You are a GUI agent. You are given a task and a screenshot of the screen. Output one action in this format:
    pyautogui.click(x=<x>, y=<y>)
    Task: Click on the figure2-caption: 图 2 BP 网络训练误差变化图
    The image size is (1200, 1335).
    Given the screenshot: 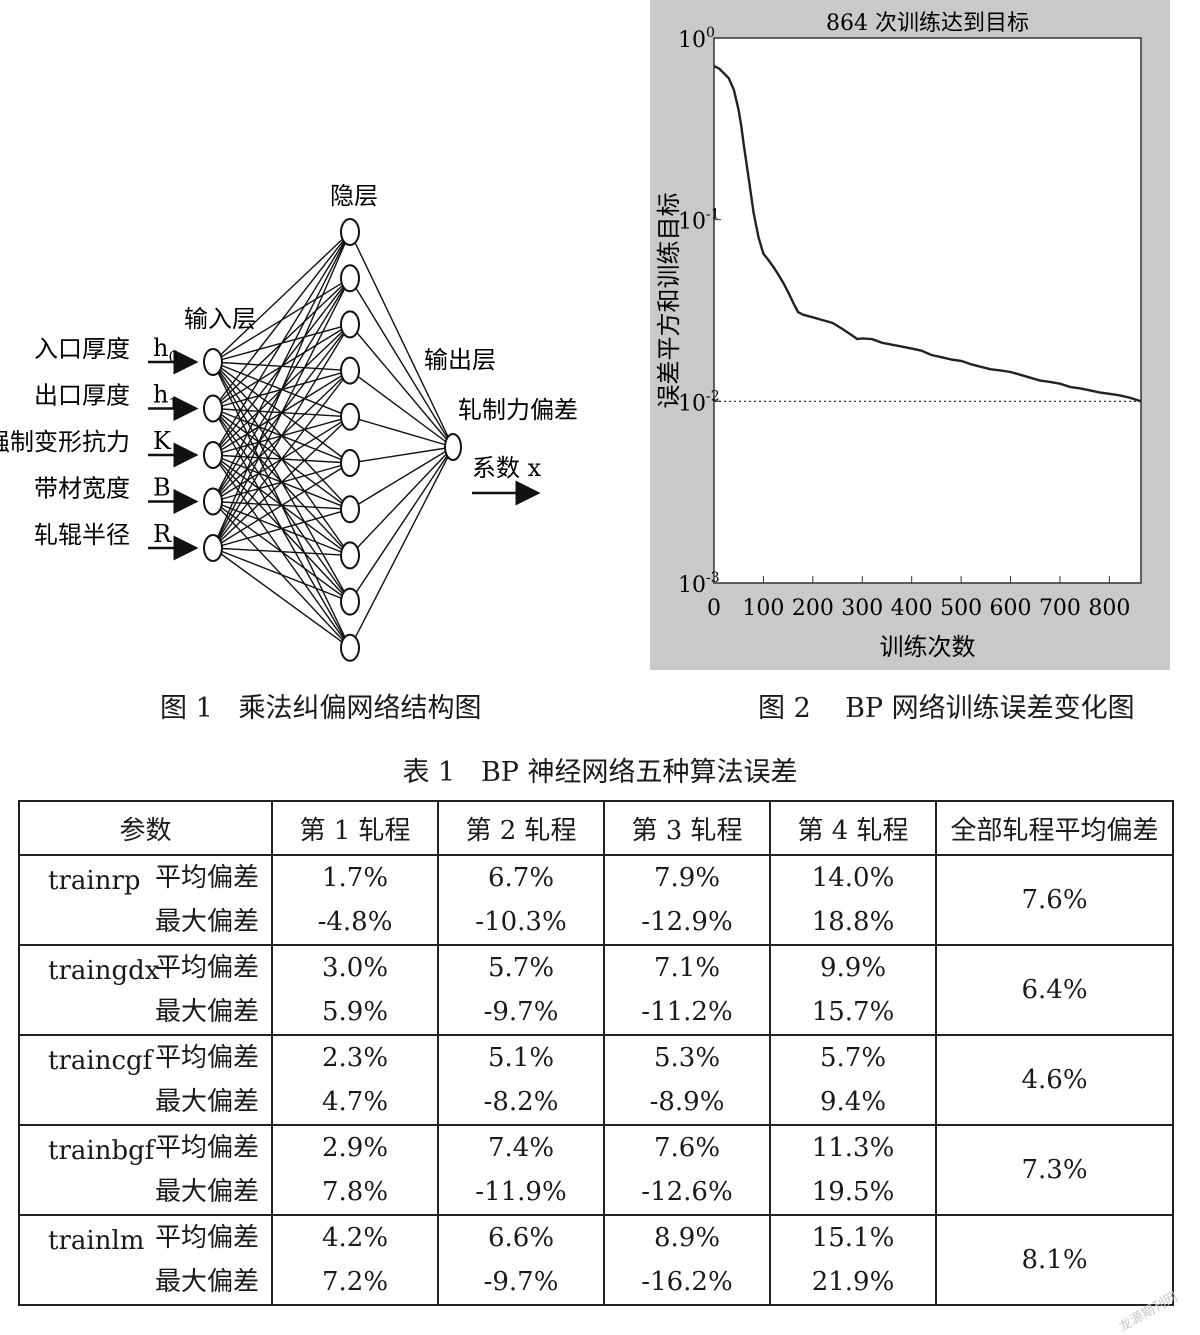 What is the action you would take?
    pyautogui.click(x=946, y=708)
    